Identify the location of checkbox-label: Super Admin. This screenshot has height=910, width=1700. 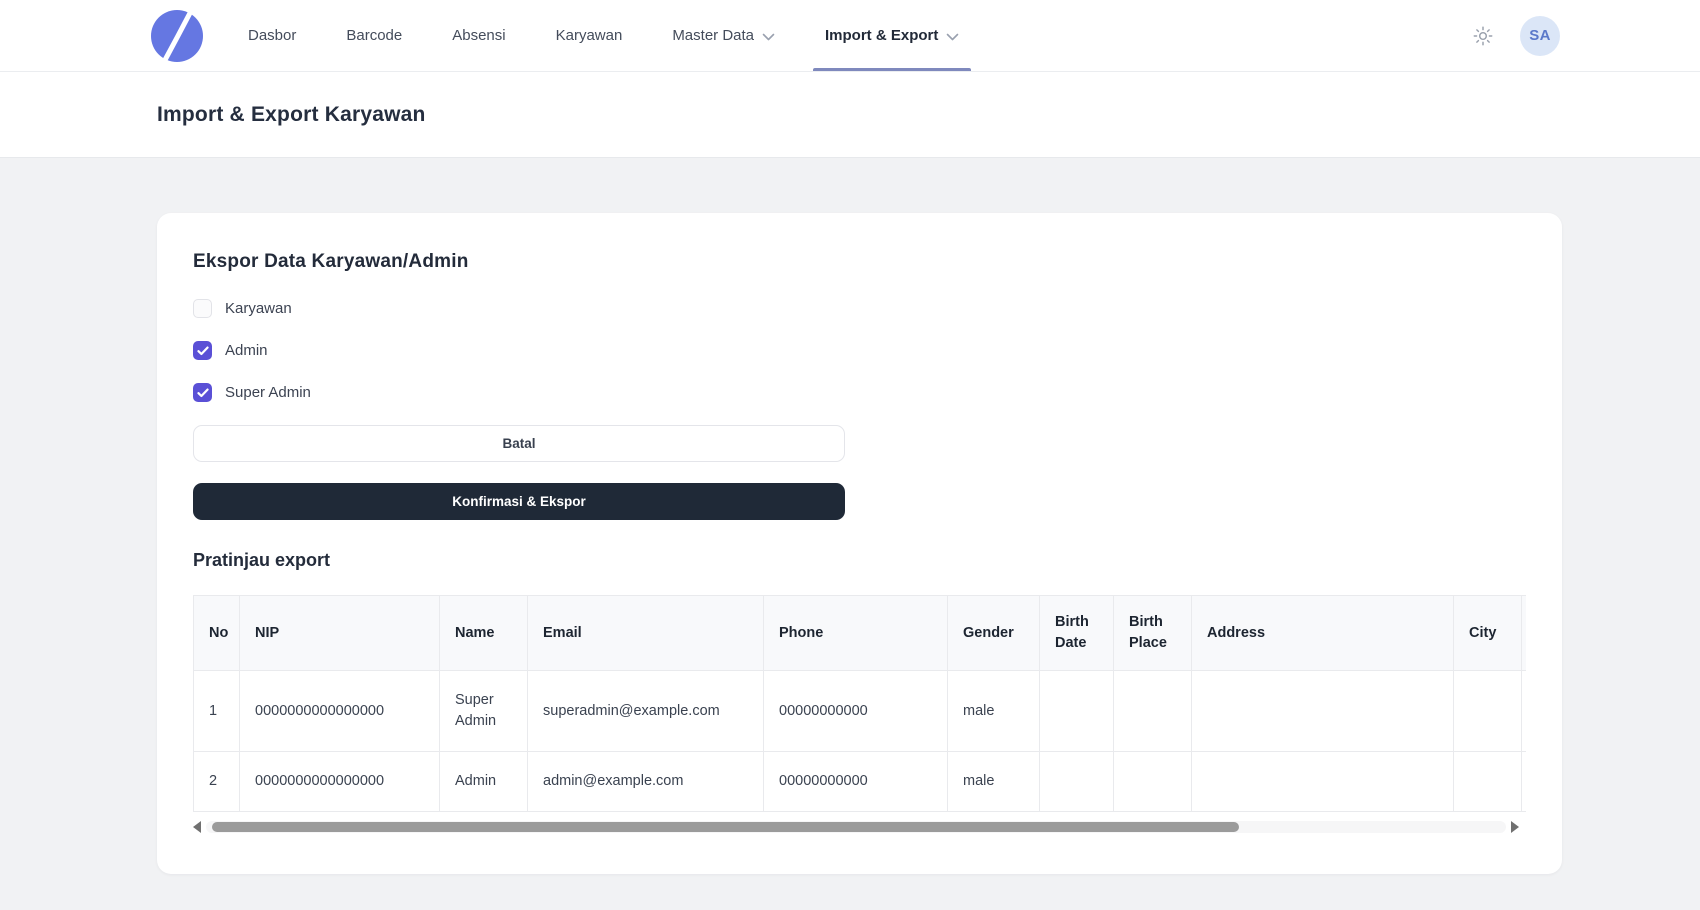
(268, 392).